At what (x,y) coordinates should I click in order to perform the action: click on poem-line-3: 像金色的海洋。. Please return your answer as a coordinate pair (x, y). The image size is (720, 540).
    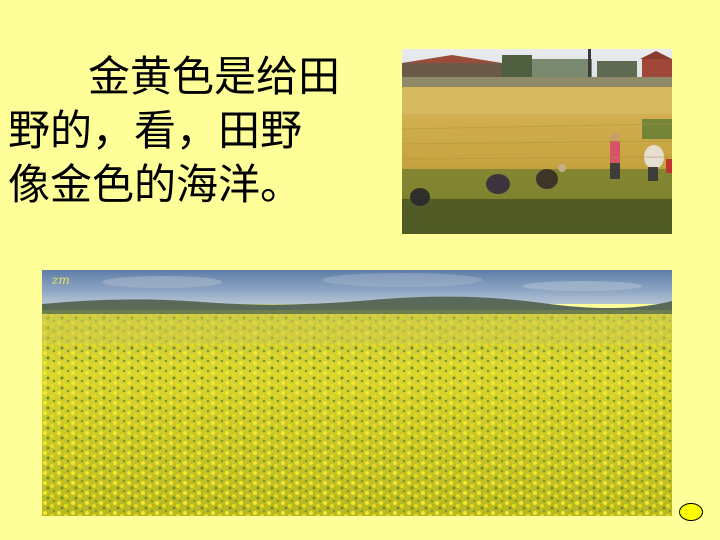
    Looking at the image, I should click on (155, 184).